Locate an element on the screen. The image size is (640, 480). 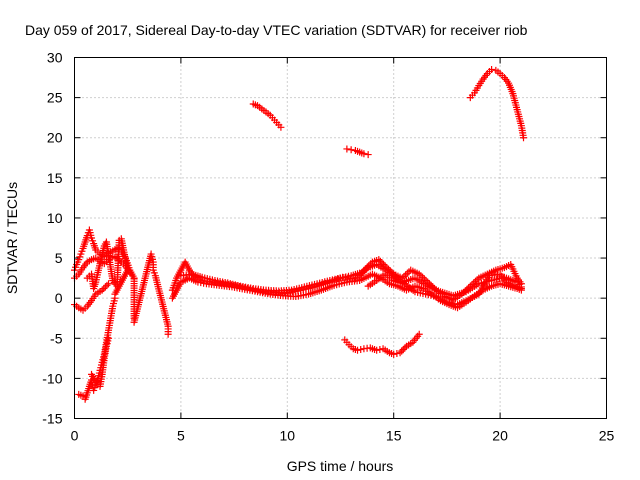
y-axis-label: SDTVAR / TECUs is located at coordinates (12, 238).